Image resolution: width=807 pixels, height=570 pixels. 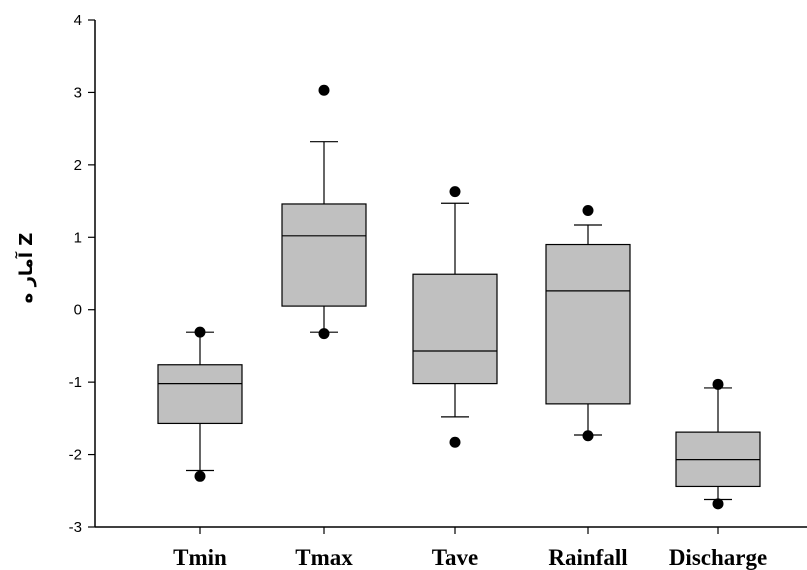 I want to click on y-tick-label: -1, so click(x=75, y=382).